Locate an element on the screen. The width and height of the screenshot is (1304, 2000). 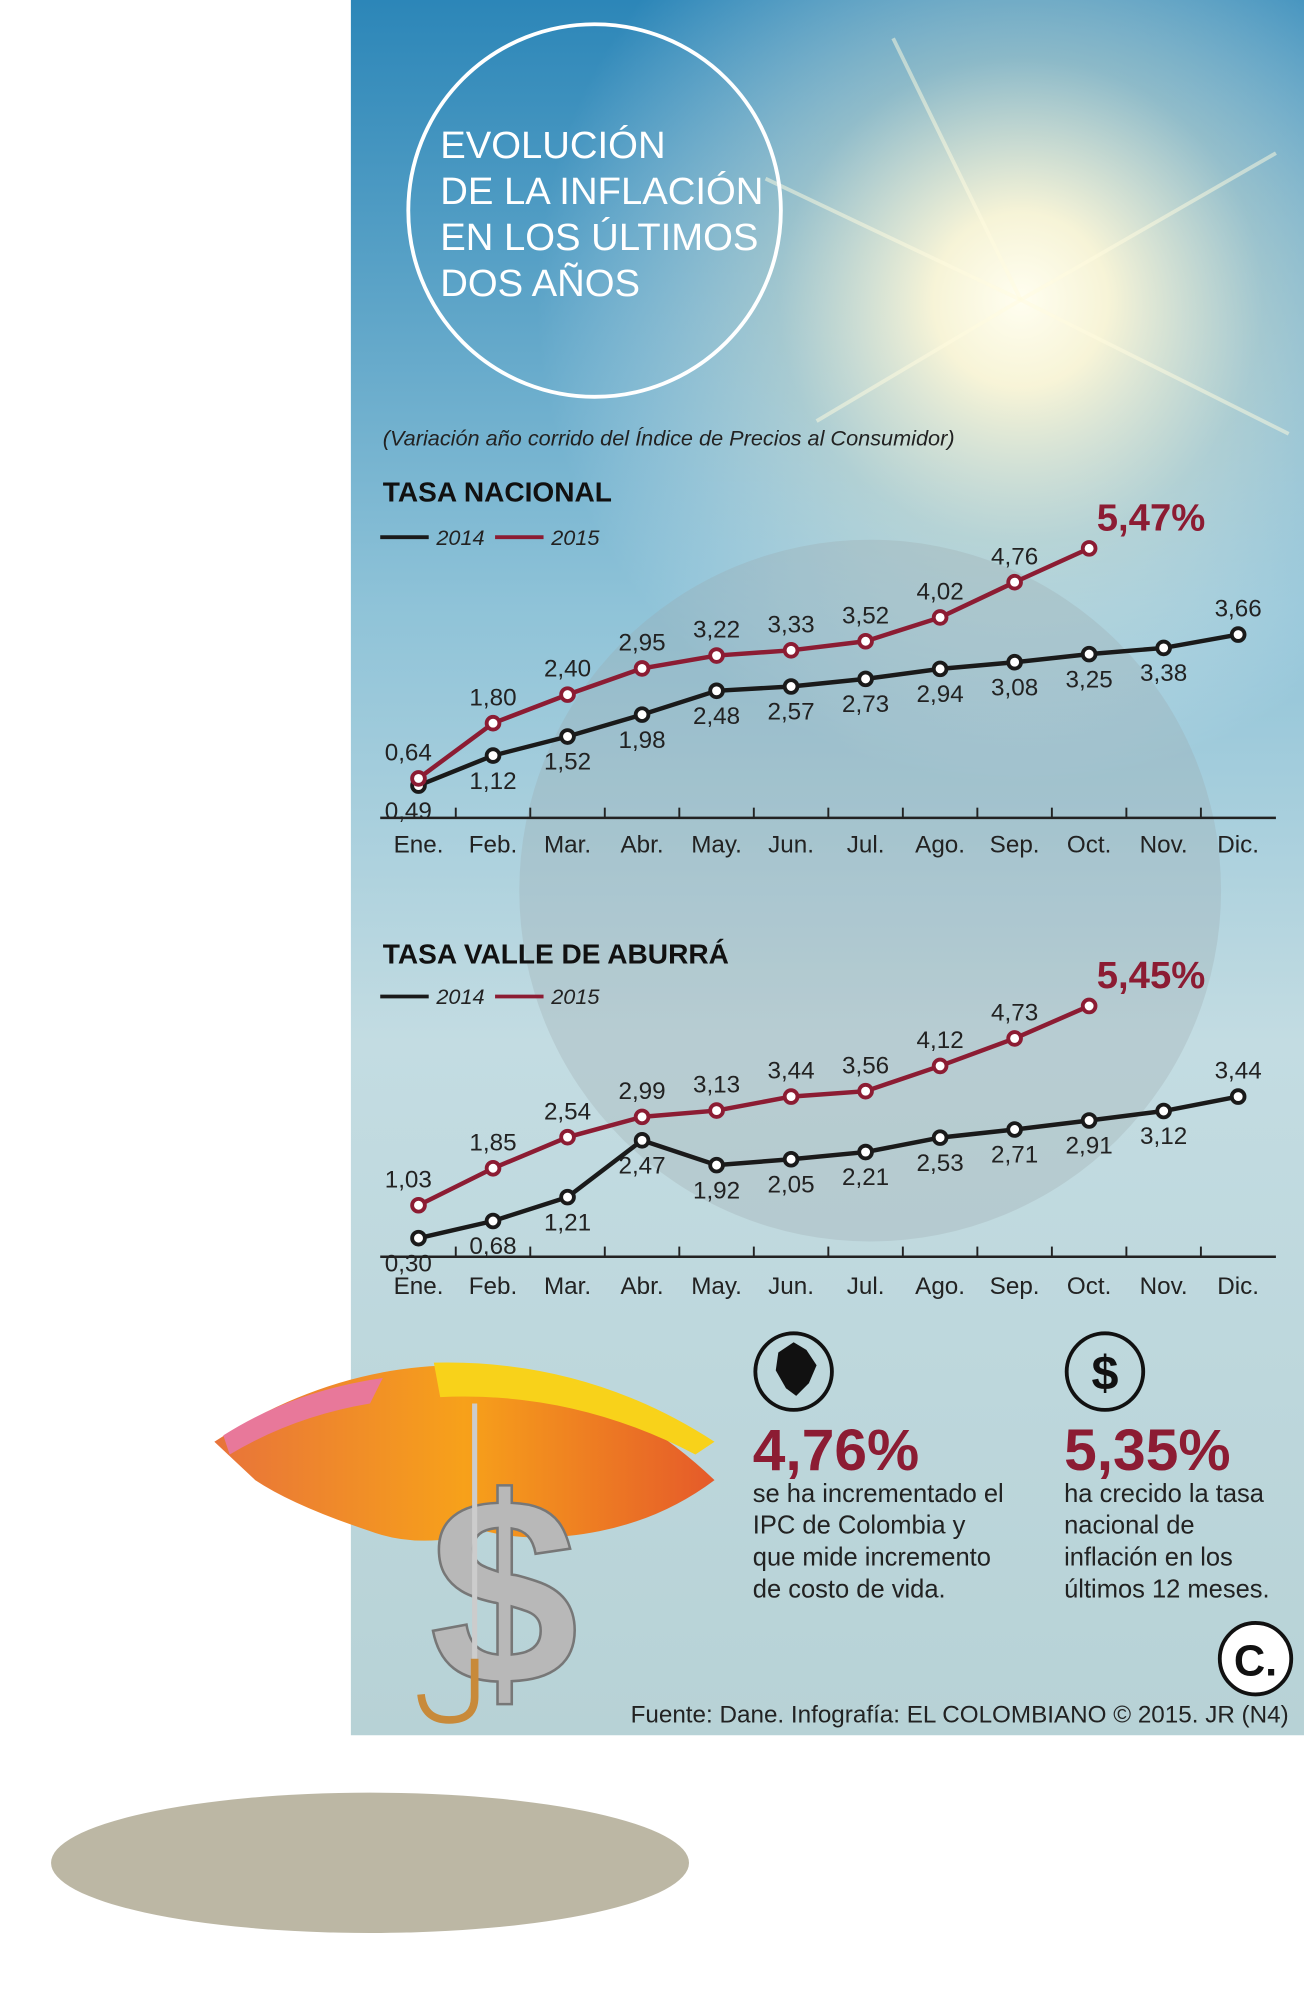
stat-value: 5,35% is located at coordinates (1147, 1450).